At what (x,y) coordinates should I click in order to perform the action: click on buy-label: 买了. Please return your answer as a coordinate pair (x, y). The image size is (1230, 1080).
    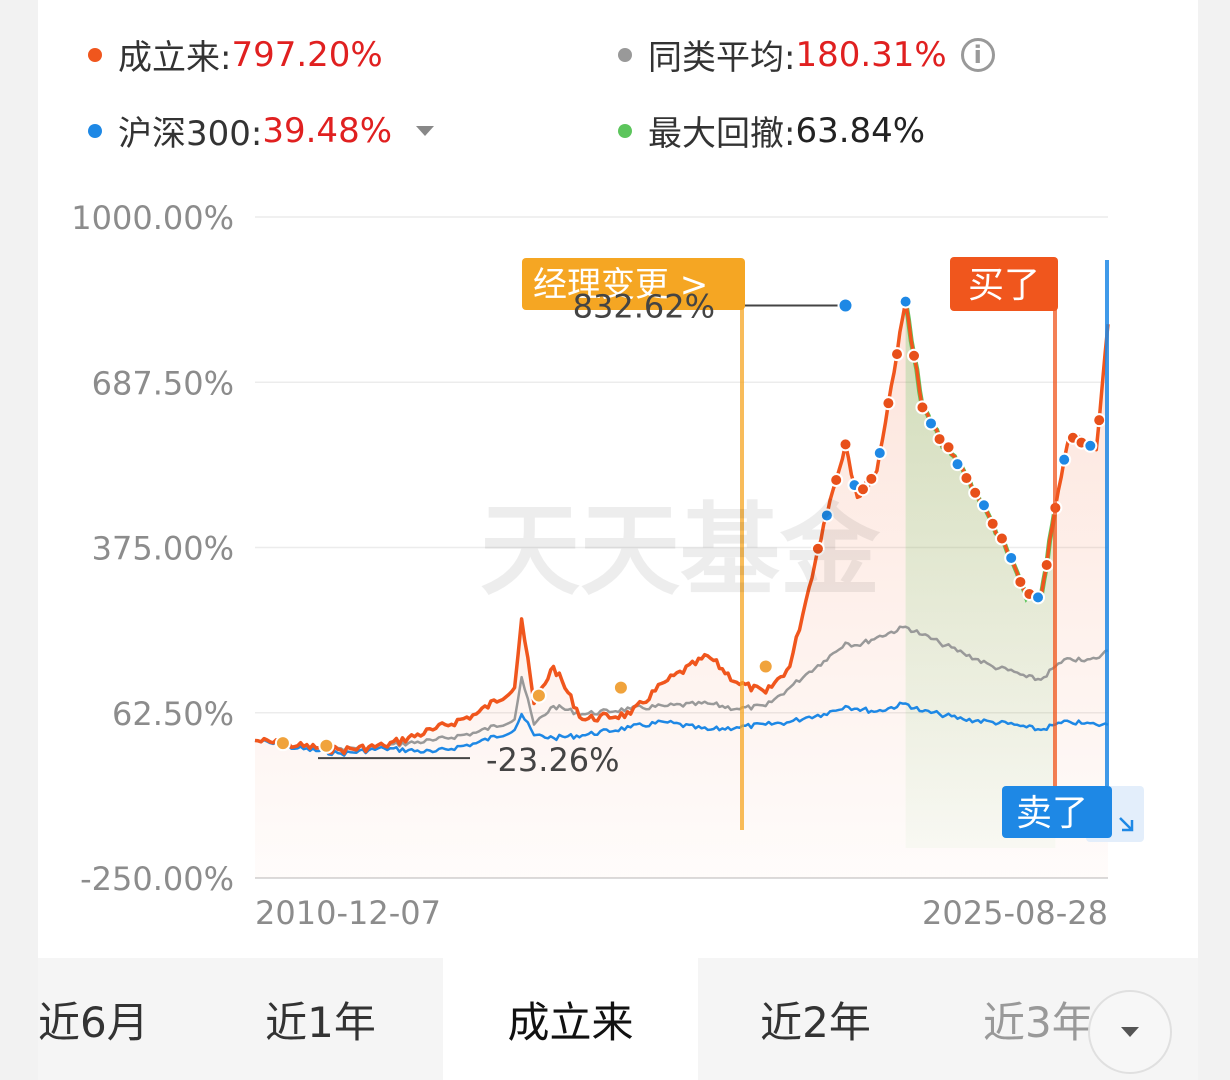
    Looking at the image, I should click on (1004, 285).